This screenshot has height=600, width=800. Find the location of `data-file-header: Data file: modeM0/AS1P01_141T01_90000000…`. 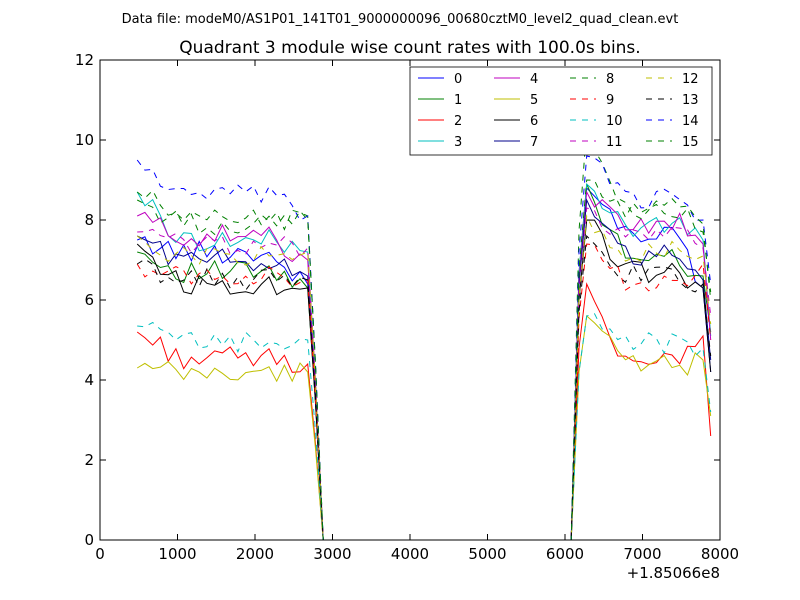

data-file-header: Data file: modeM0/AS1P01_141T01_90000000… is located at coordinates (400, 19).